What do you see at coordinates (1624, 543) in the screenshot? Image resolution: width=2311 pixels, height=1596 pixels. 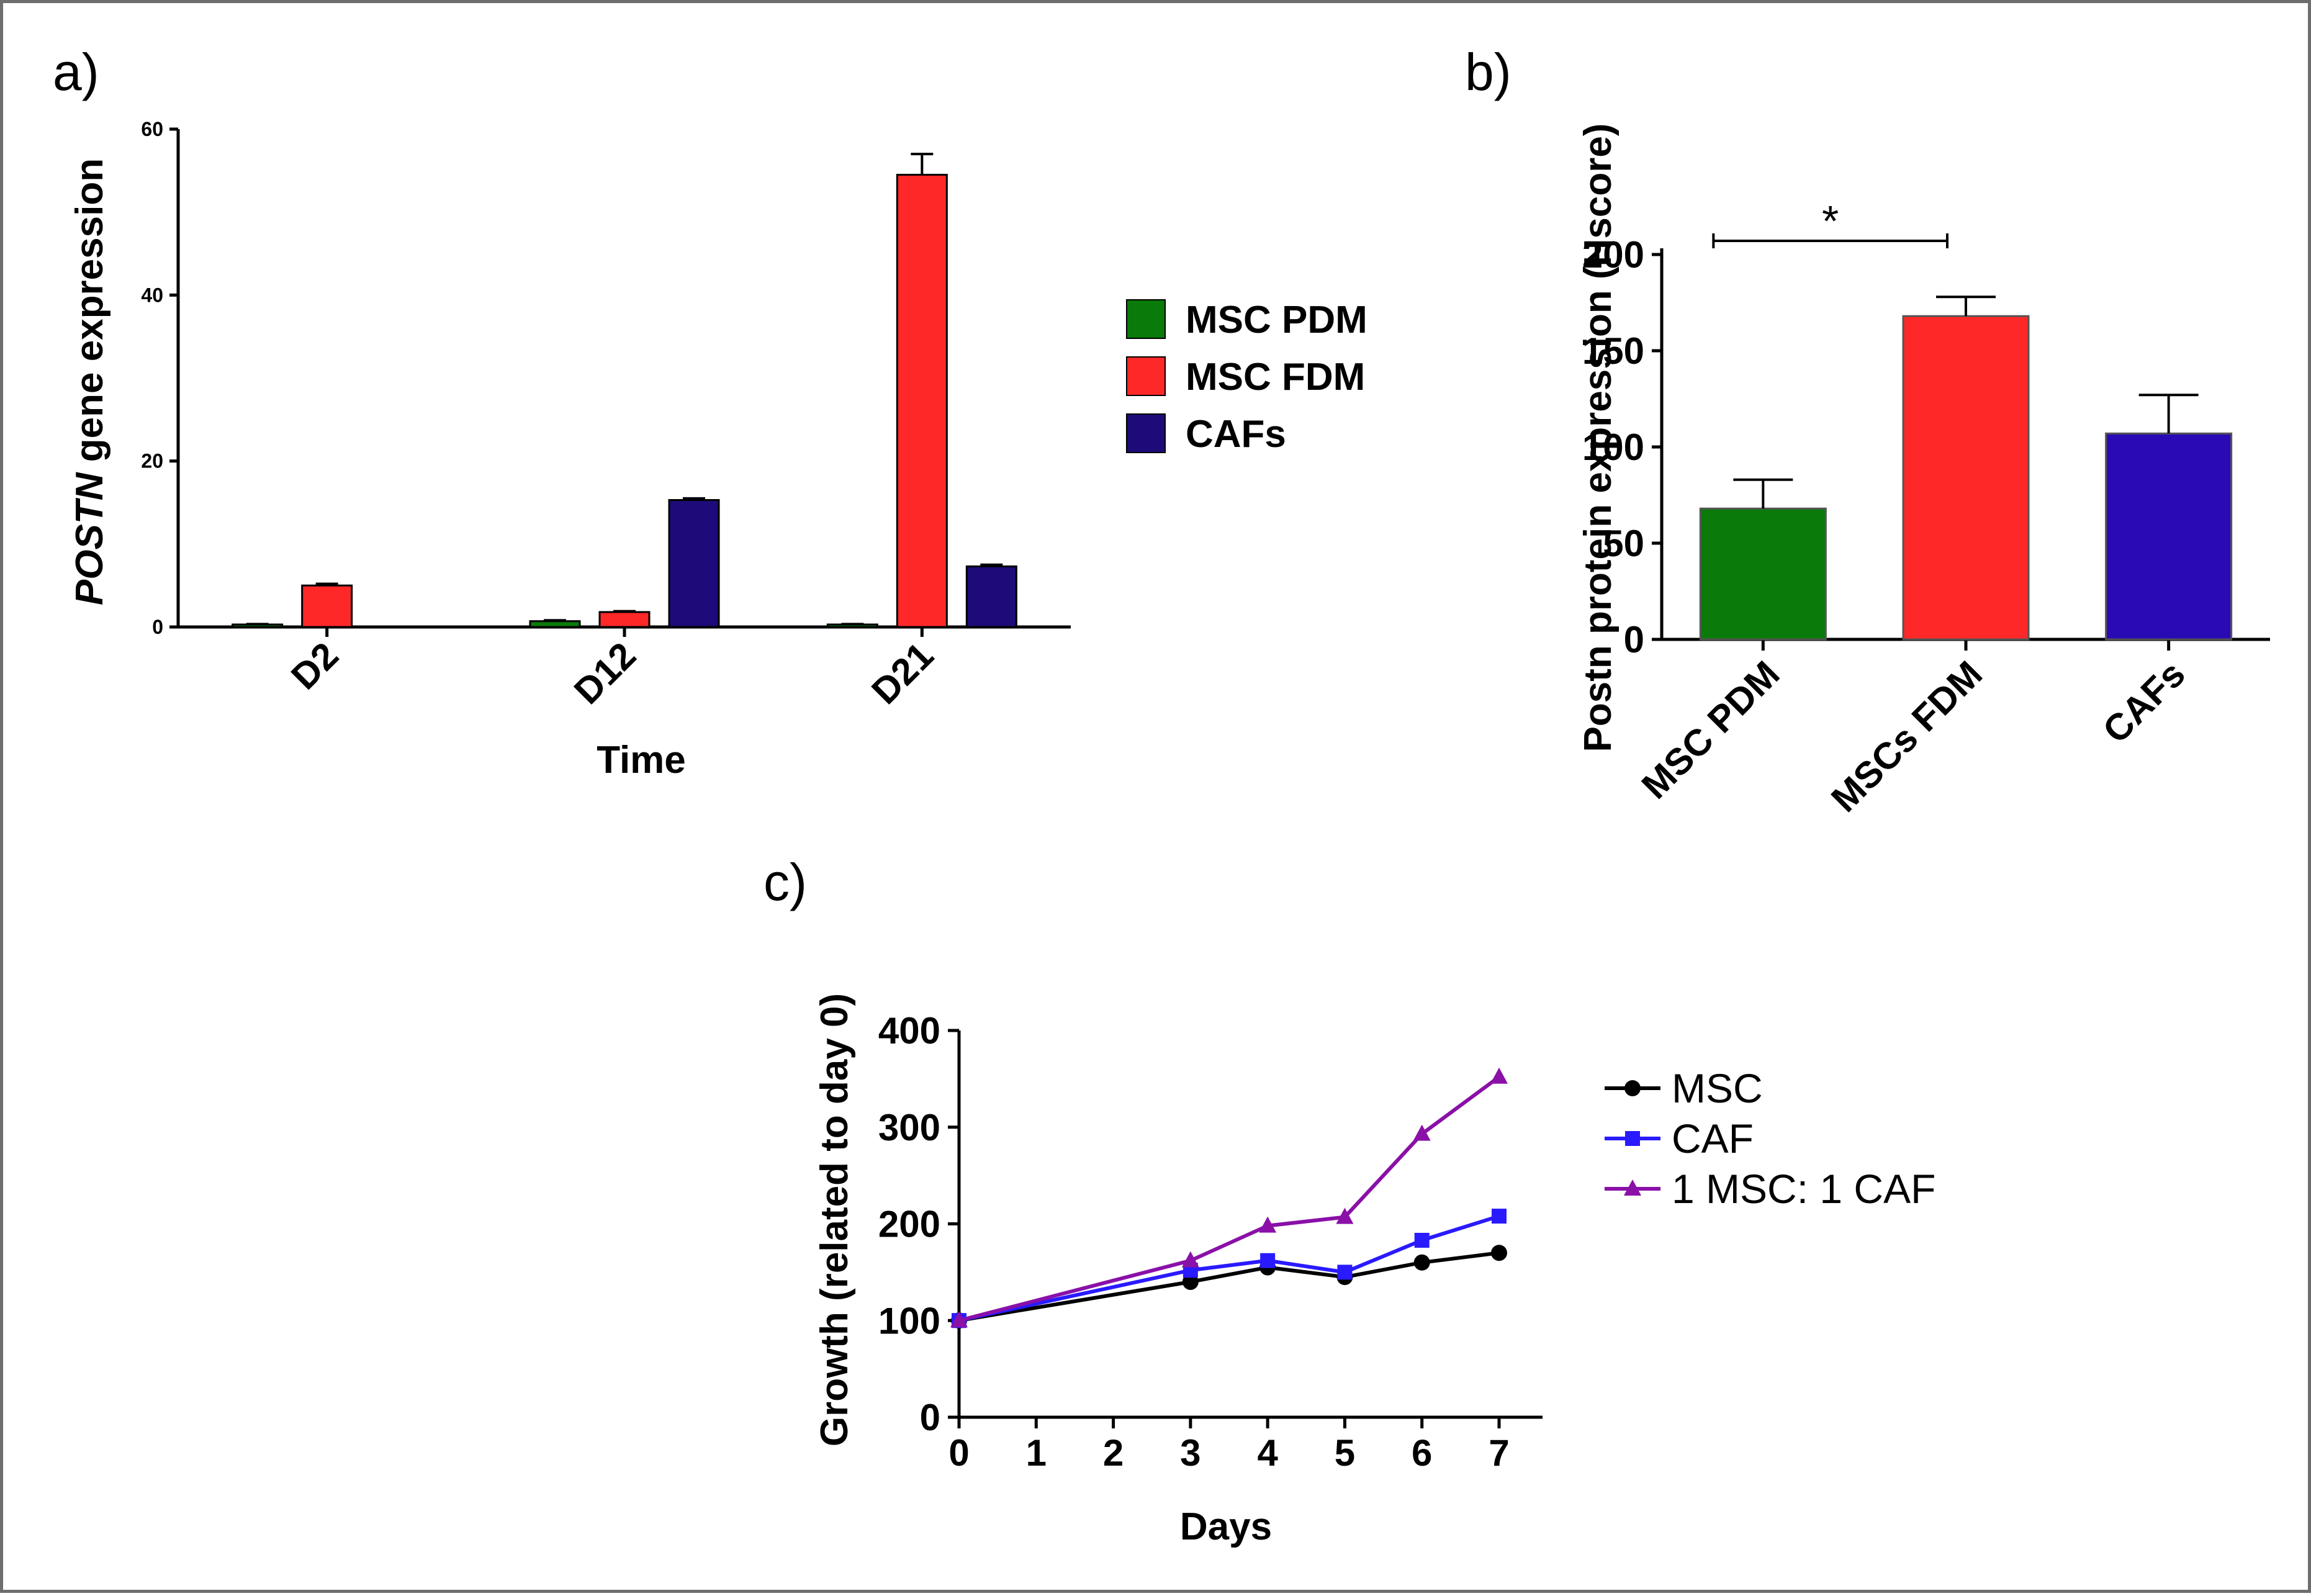 I see `panel-b-y-tick-label: 50` at bounding box center [1624, 543].